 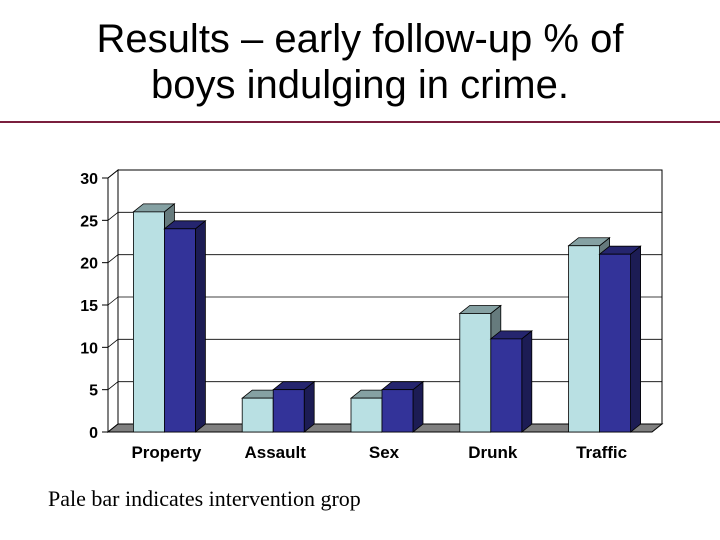 What do you see at coordinates (89, 179) in the screenshot?
I see `y-tick-label: 30` at bounding box center [89, 179].